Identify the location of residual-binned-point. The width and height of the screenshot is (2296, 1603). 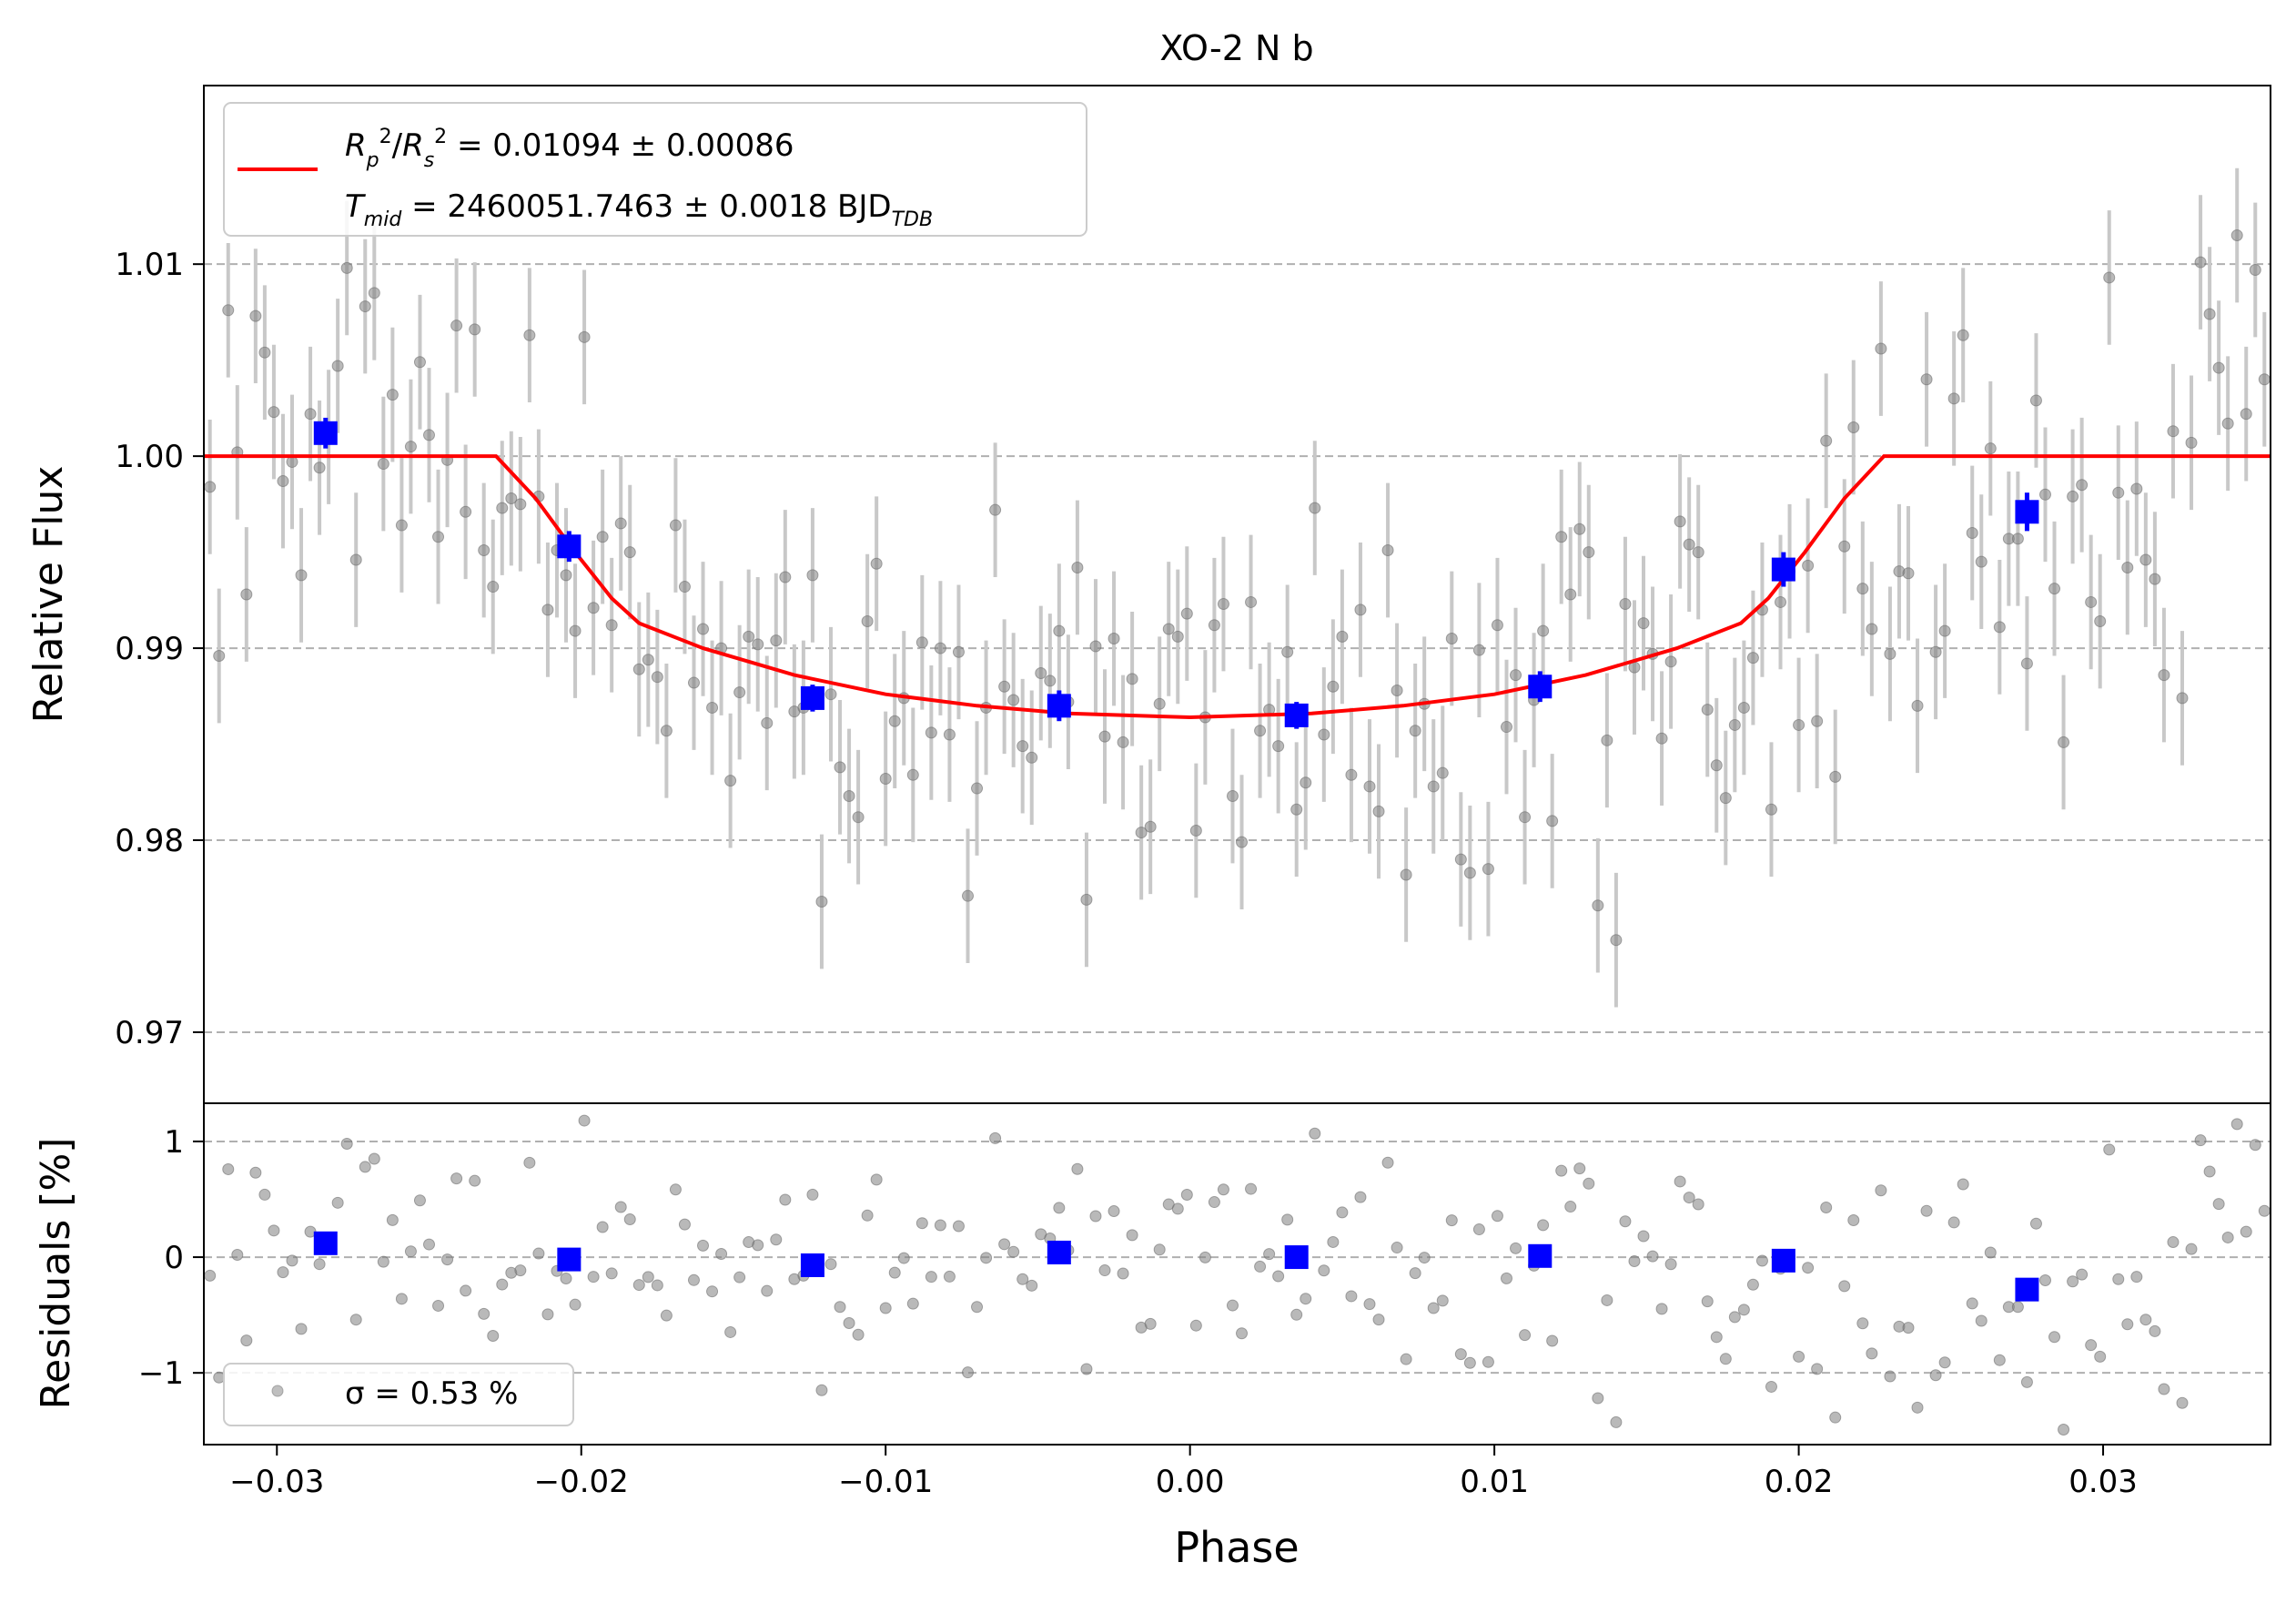
(325, 1243).